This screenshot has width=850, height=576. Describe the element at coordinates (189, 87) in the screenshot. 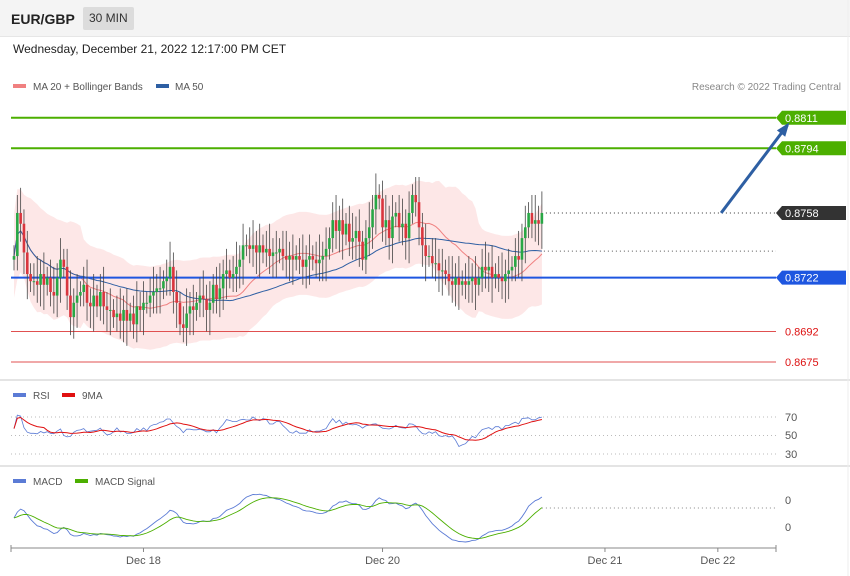

I see `legend-ma50: MA 50` at that location.